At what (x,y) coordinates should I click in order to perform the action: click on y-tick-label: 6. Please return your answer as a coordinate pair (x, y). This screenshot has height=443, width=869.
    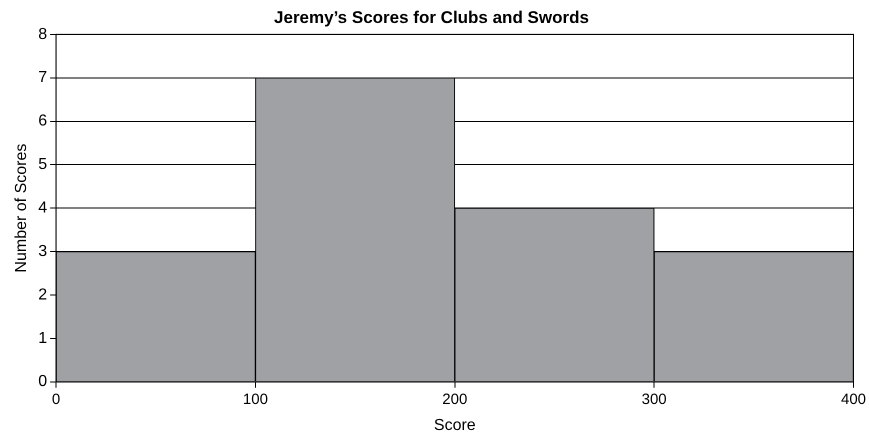
    Looking at the image, I should click on (43, 121).